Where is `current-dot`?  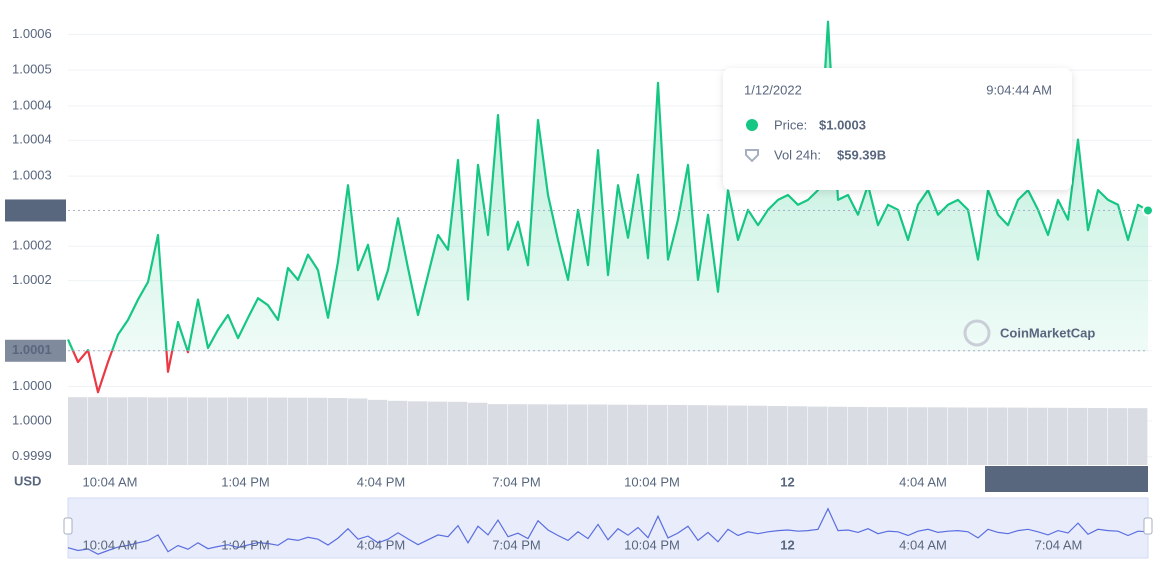 current-dot is located at coordinates (1148, 210).